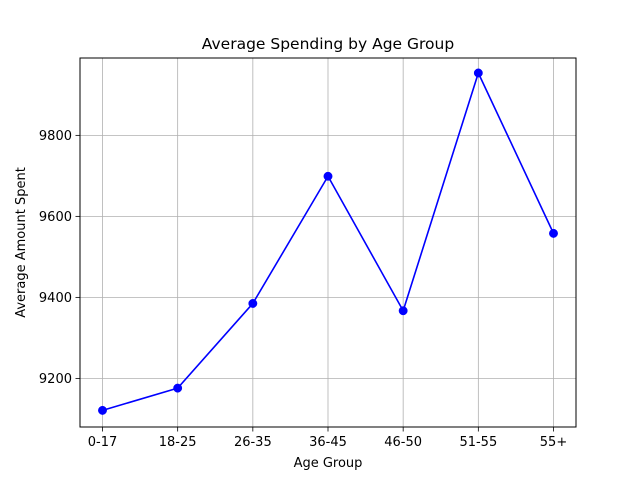  What do you see at coordinates (21, 242) in the screenshot?
I see `y-axis-label: Average Amount Spent` at bounding box center [21, 242].